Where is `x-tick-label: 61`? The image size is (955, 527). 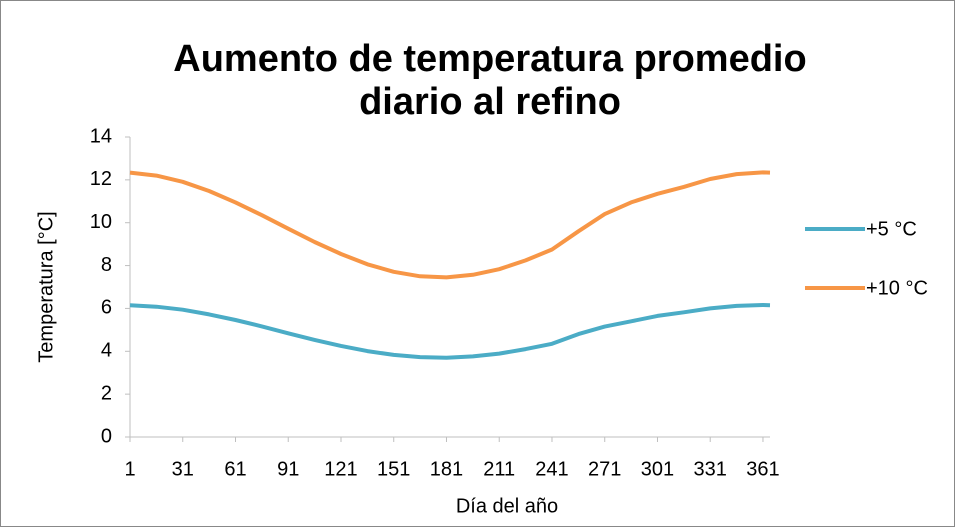 x-tick-label: 61 is located at coordinates (235, 469).